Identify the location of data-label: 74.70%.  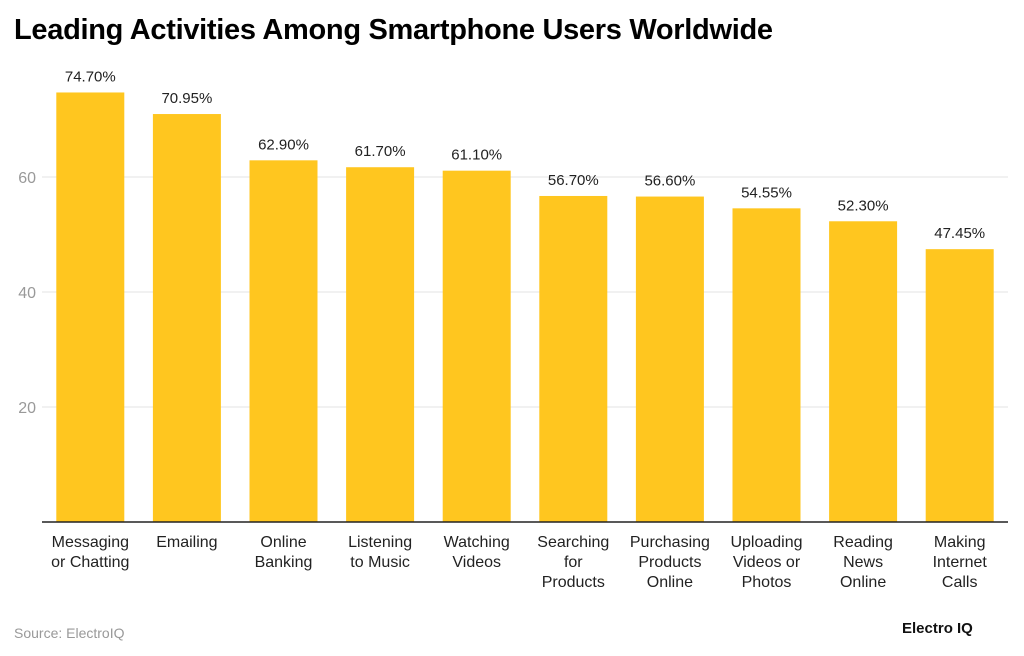
(90, 76).